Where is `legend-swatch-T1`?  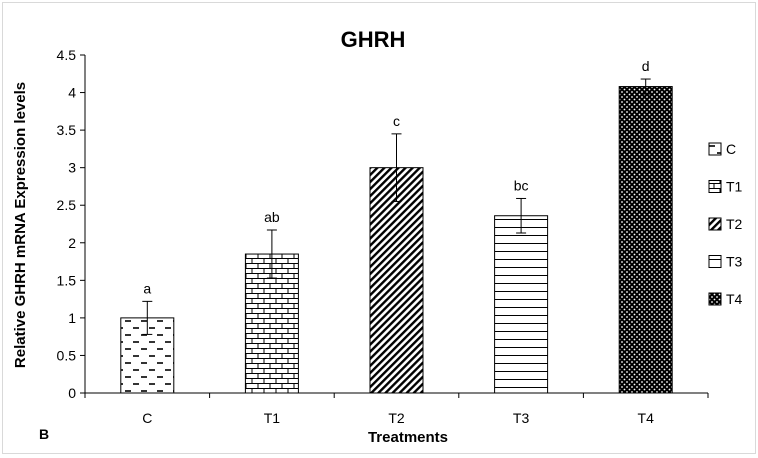
legend-swatch-T1 is located at coordinates (715, 186).